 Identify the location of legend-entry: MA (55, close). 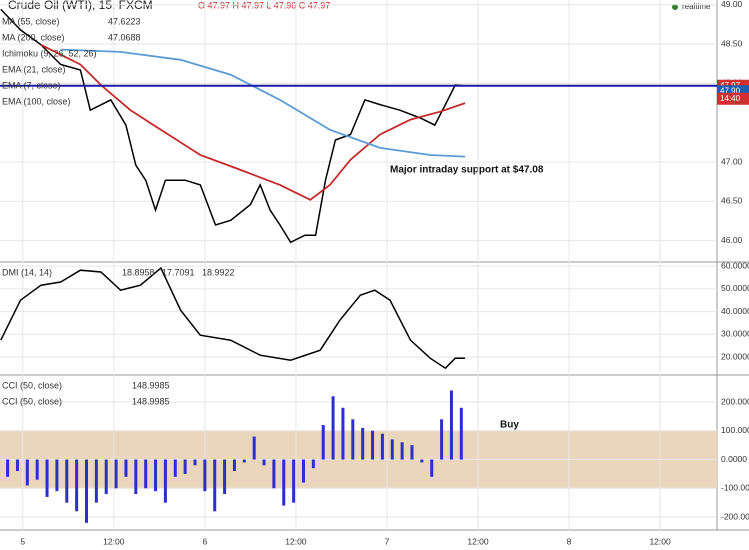
(31, 21).